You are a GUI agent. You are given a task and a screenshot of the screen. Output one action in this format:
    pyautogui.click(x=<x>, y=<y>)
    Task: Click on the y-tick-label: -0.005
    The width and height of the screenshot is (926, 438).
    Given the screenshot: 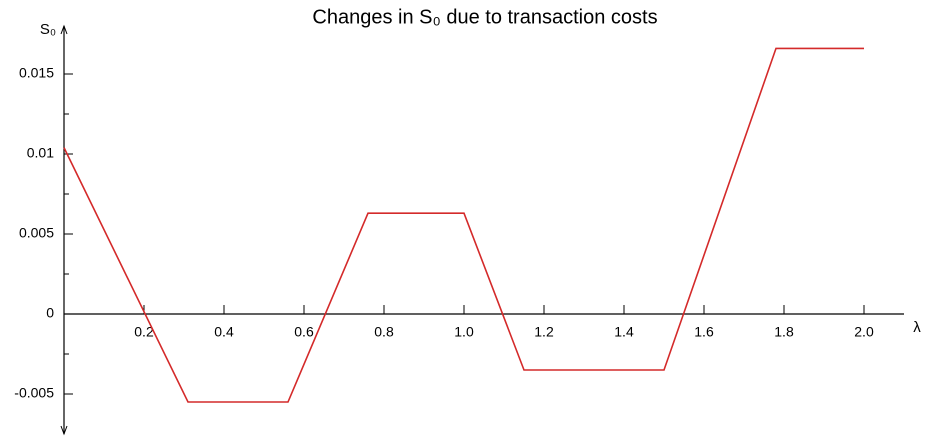 What is the action you would take?
    pyautogui.click(x=34, y=393)
    